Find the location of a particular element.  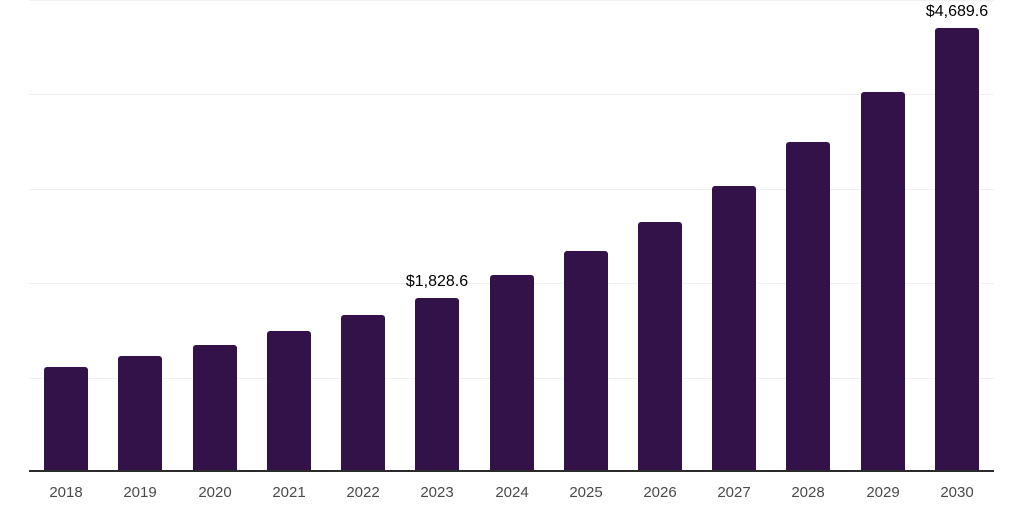

bar-2021 is located at coordinates (289, 401).